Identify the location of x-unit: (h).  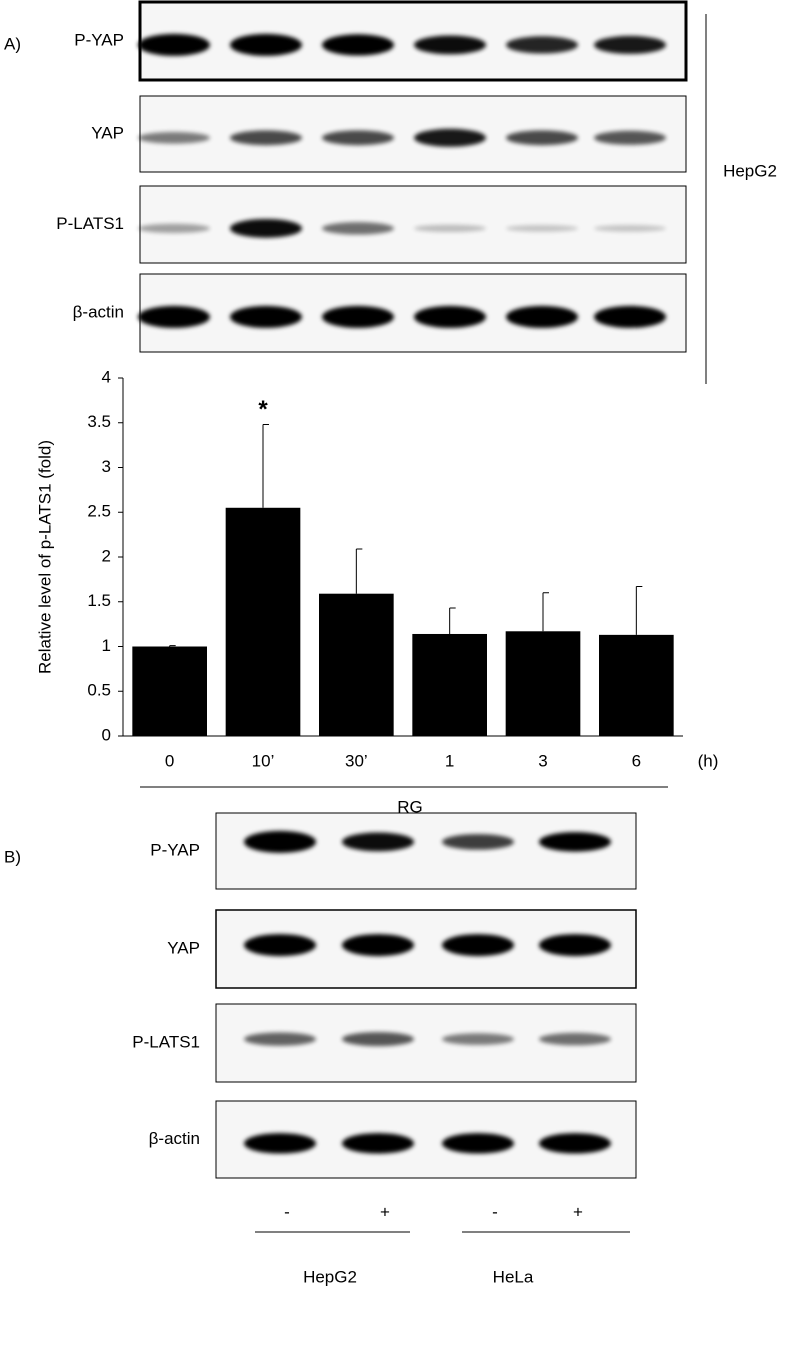
(708, 760).